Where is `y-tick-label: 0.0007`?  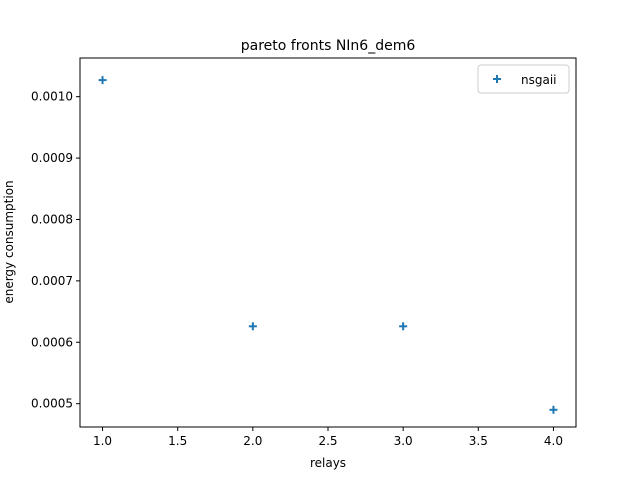 y-tick-label: 0.0007 is located at coordinates (52, 281).